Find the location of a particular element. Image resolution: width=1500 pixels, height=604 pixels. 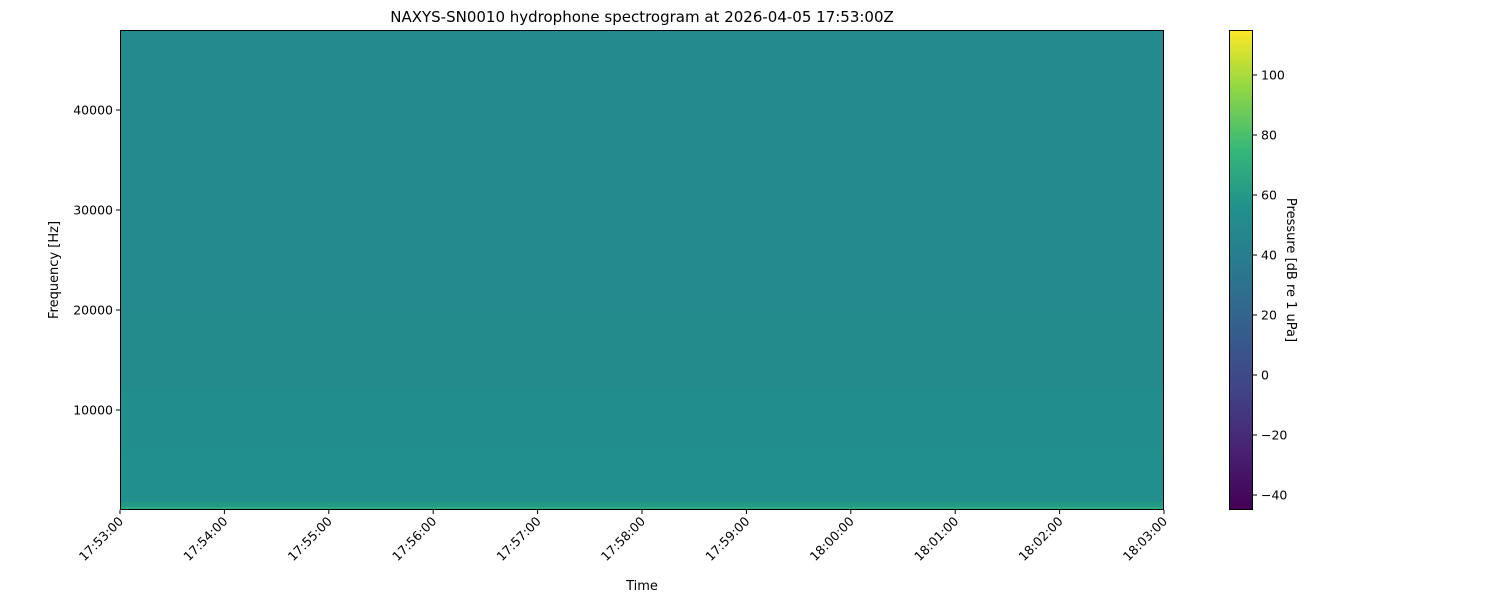

colorbar-label: Pressure [dB re 1 uPa] is located at coordinates (1290, 270).